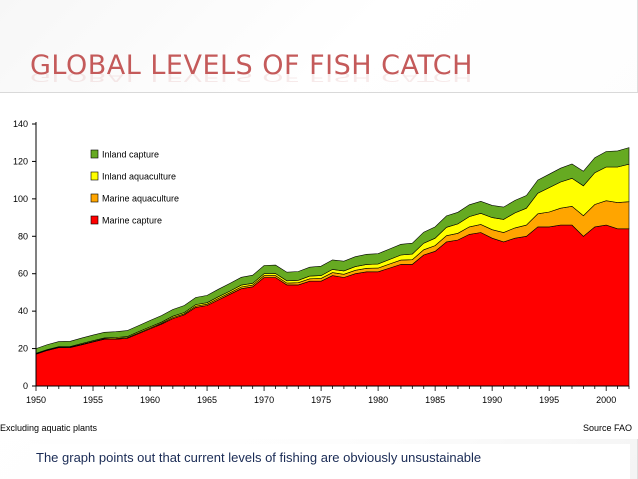 The width and height of the screenshot is (638, 479). What do you see at coordinates (207, 400) in the screenshot?
I see `x-tick-label: 1965` at bounding box center [207, 400].